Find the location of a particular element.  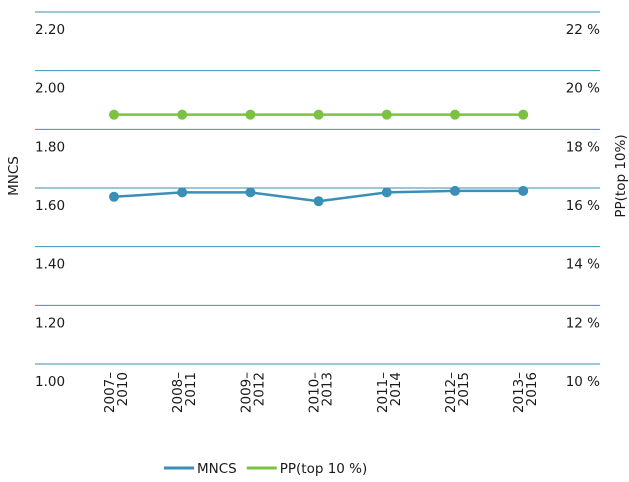

x-tick-label: 2012–2015 is located at coordinates (457, 392).